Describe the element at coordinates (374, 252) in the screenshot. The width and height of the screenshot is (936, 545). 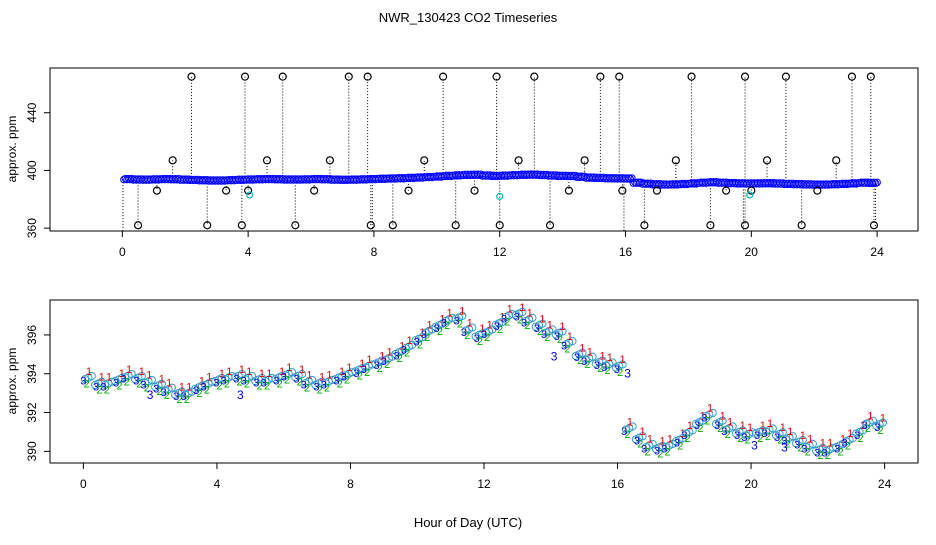
I see `x-tick-label: 8` at that location.